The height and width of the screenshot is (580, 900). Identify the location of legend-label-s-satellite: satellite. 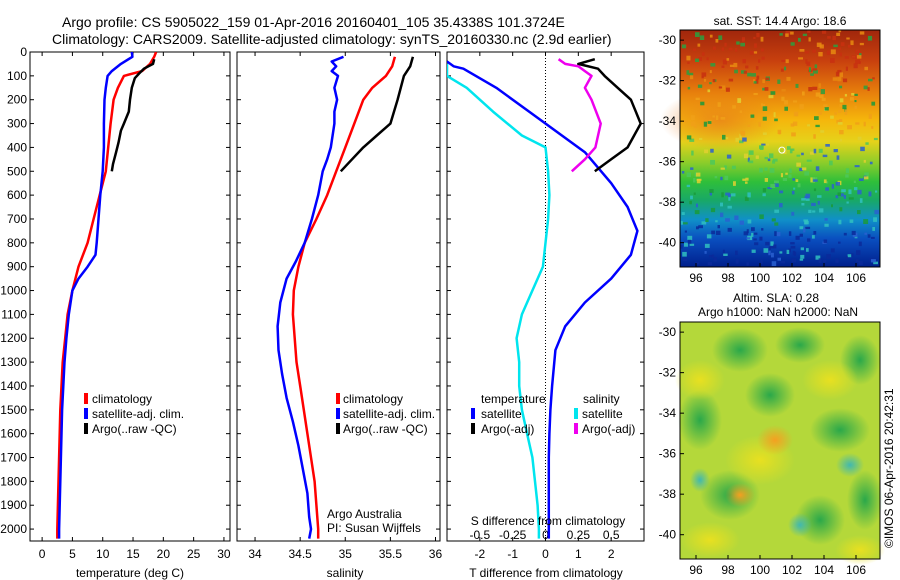
(602, 414).